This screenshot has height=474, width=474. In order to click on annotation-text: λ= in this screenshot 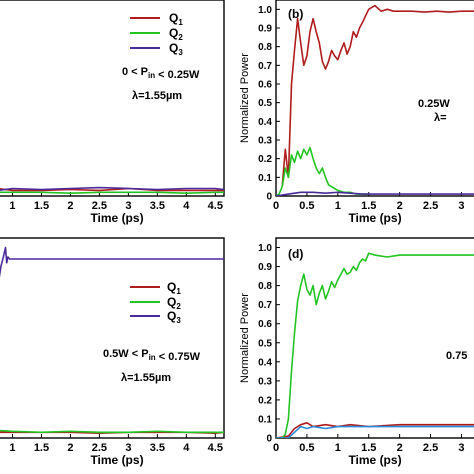, I will do `click(440, 118)`.